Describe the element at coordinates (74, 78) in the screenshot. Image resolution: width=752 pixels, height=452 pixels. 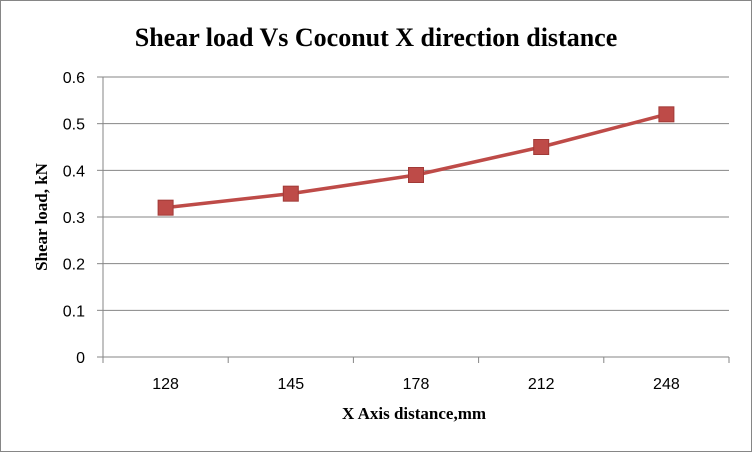
I see `y-tick-label: 0.6` at that location.